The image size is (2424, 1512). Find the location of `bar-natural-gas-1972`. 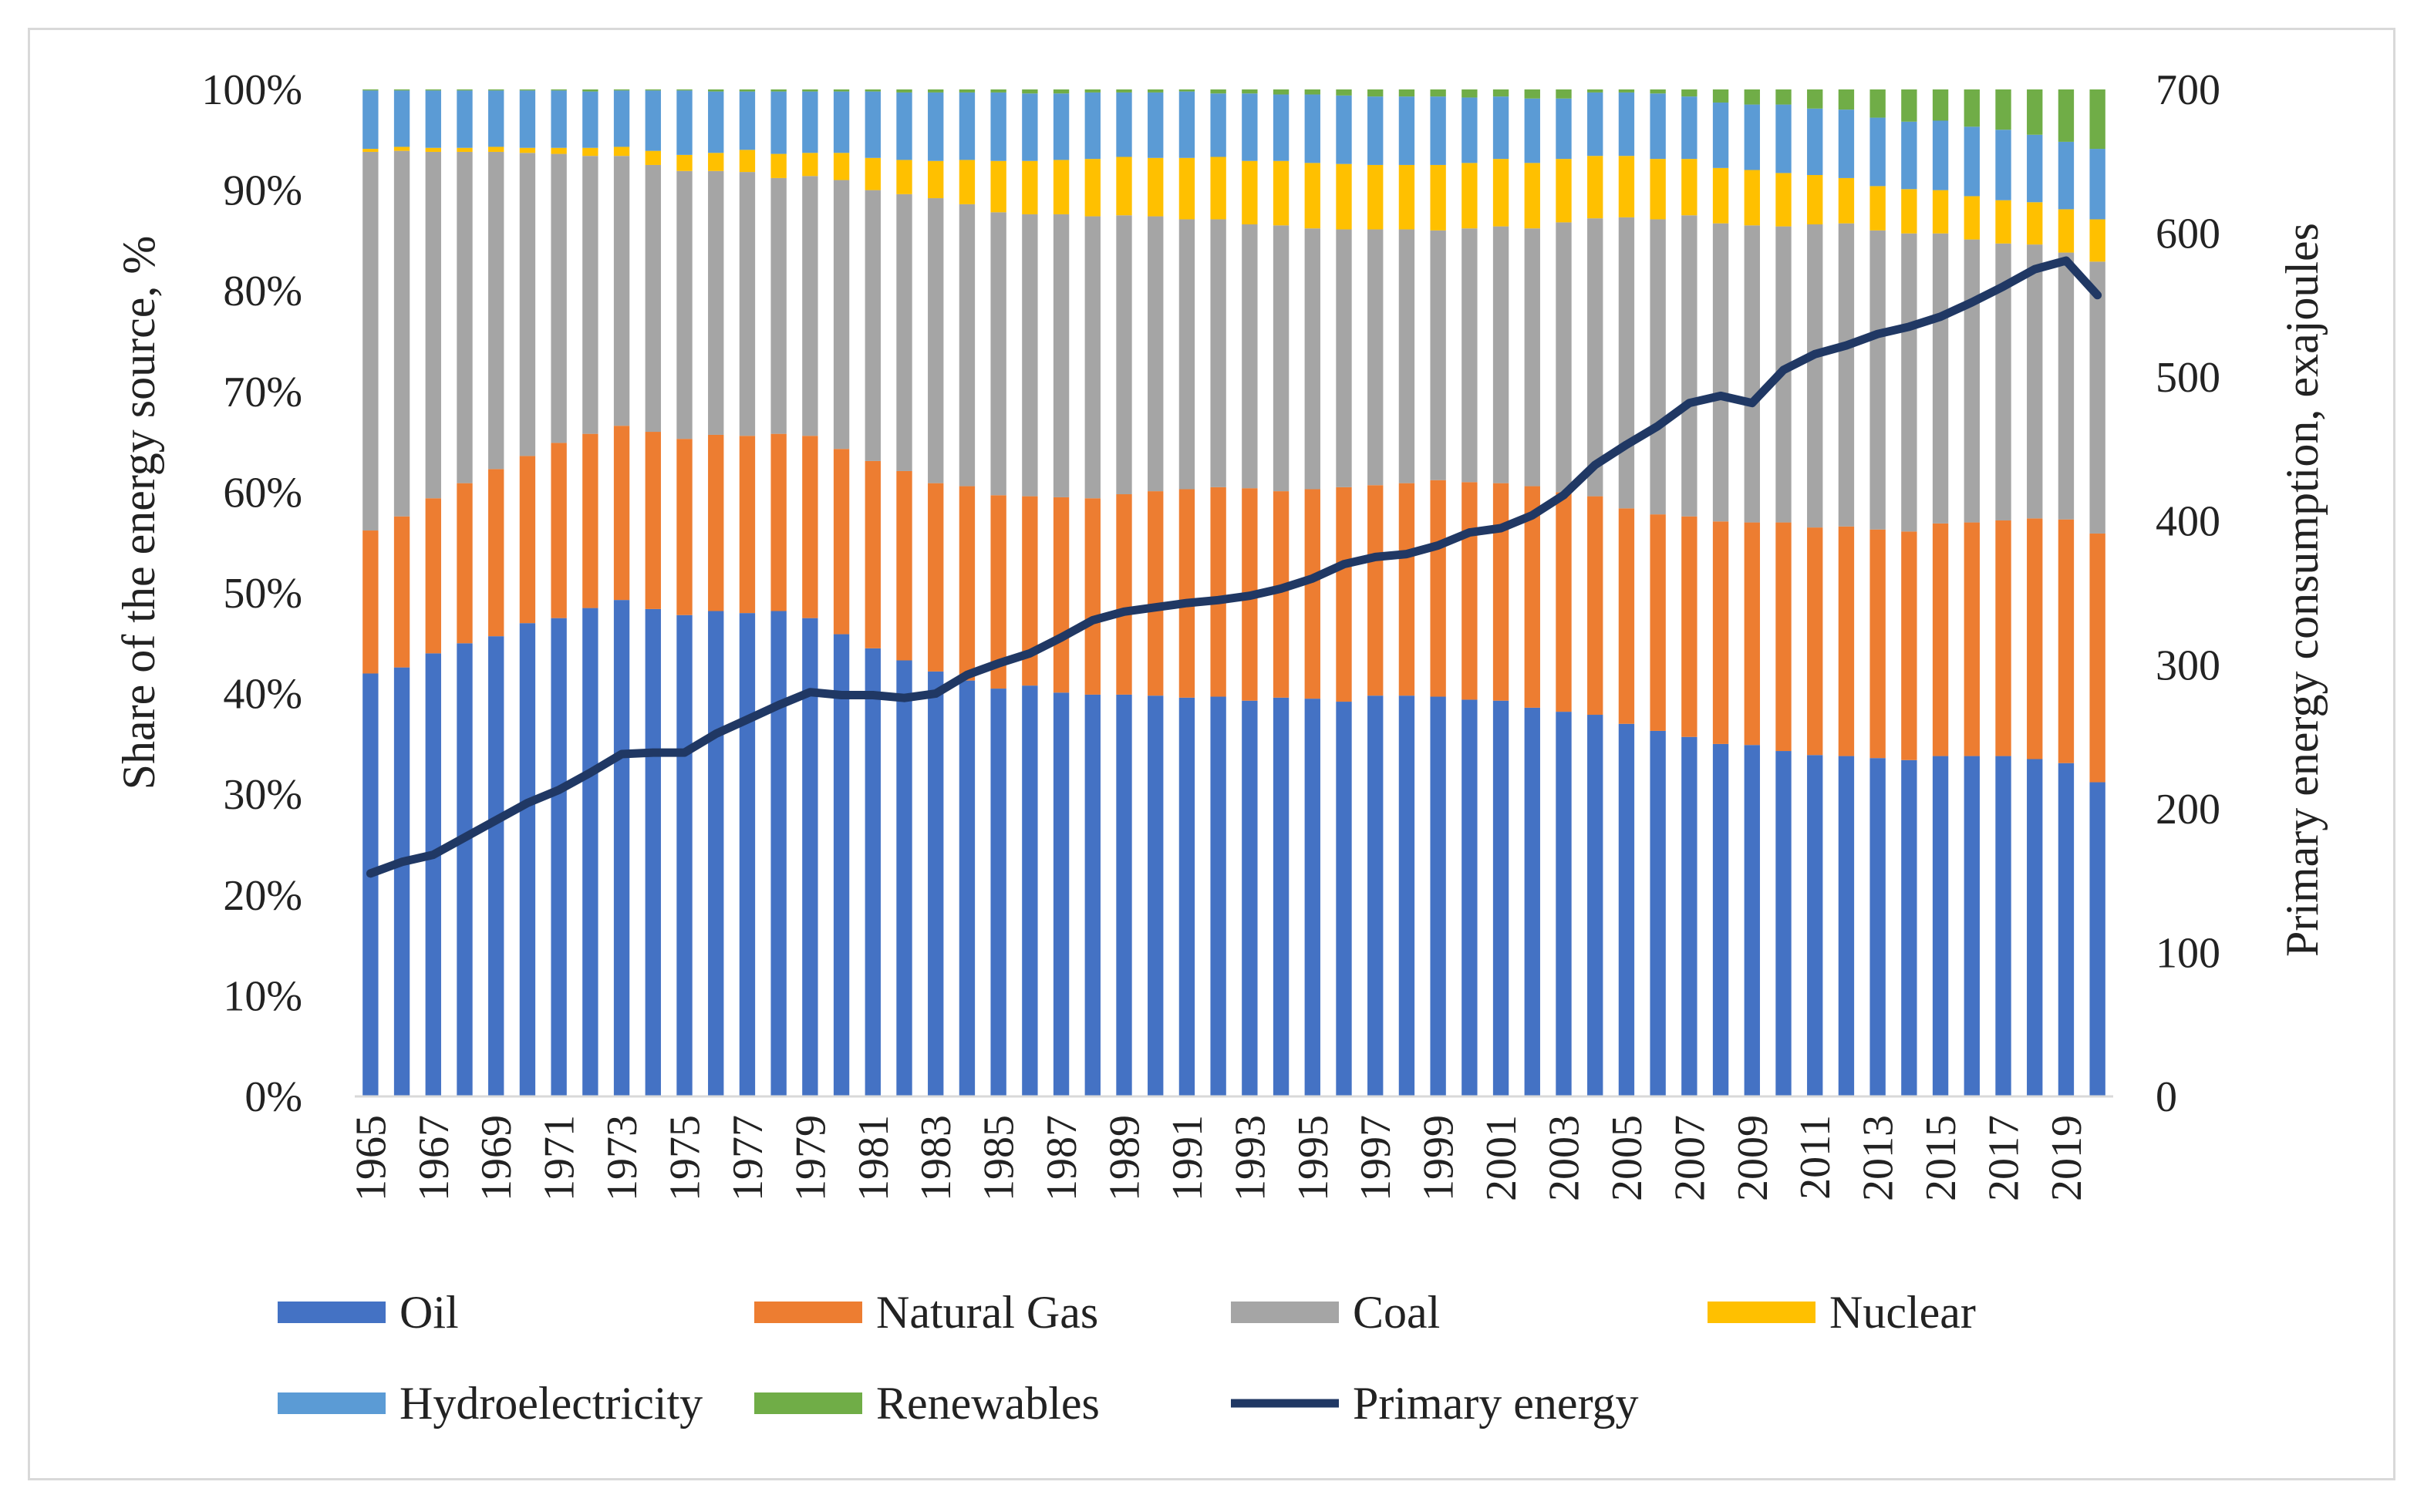

bar-natural-gas-1972 is located at coordinates (590, 520).